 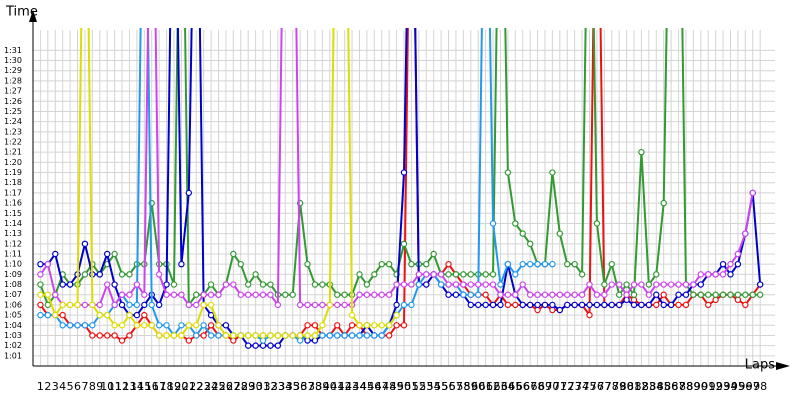 What do you see at coordinates (248, 386) in the screenshot?
I see `x-tick-label: 29` at bounding box center [248, 386].